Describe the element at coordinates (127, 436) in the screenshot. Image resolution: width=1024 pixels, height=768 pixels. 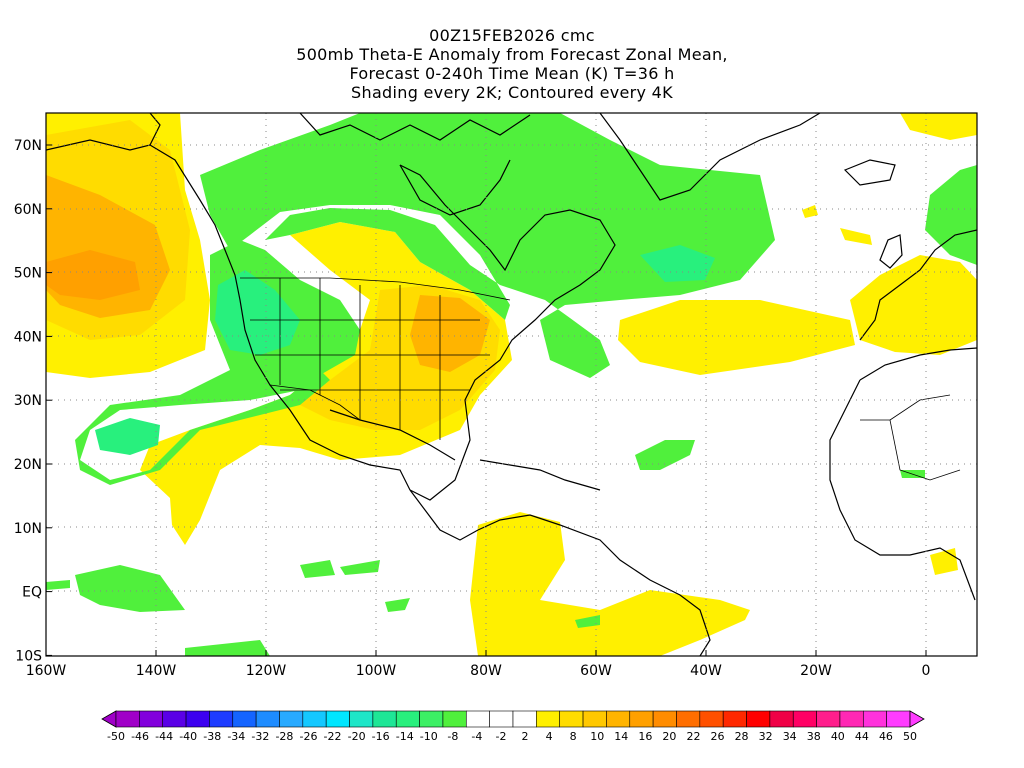
I see `negative-anomaly-pacific-core` at that location.